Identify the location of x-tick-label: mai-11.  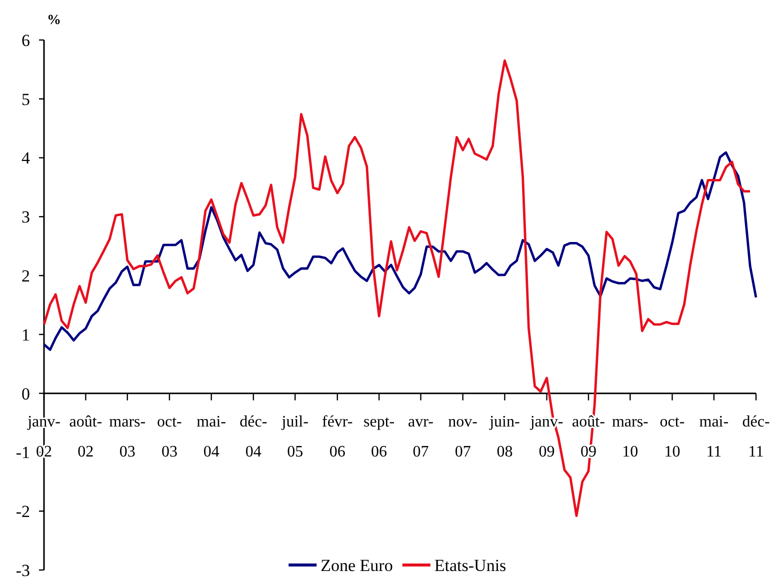
(714, 436).